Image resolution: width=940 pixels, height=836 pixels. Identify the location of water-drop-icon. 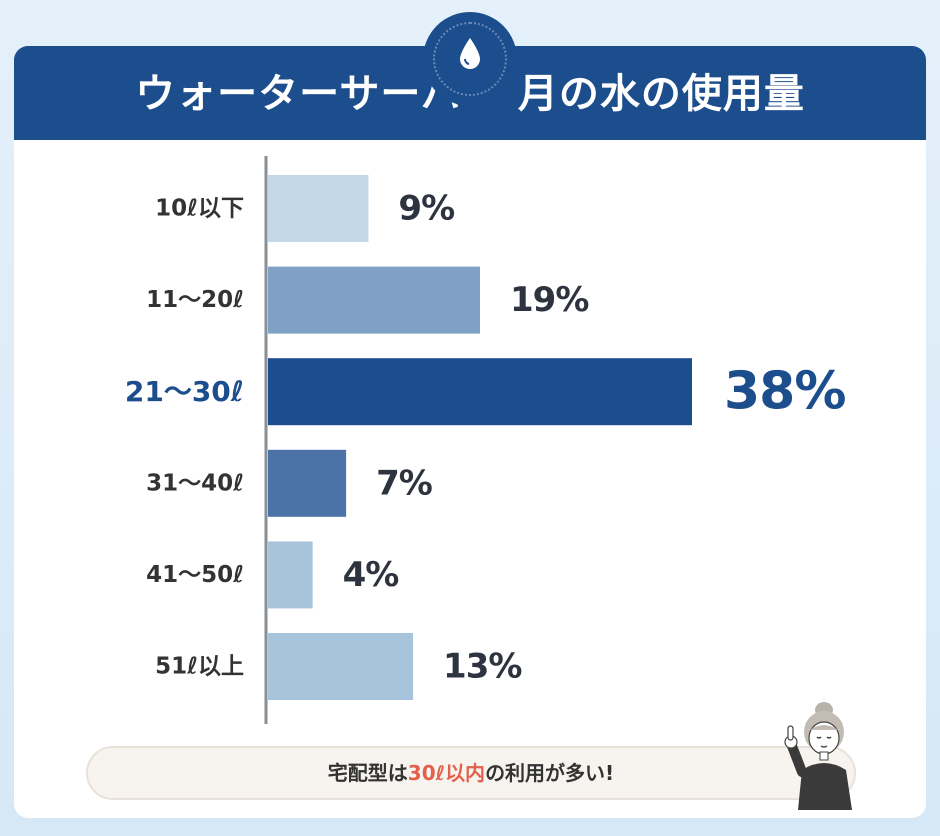
(470, 53).